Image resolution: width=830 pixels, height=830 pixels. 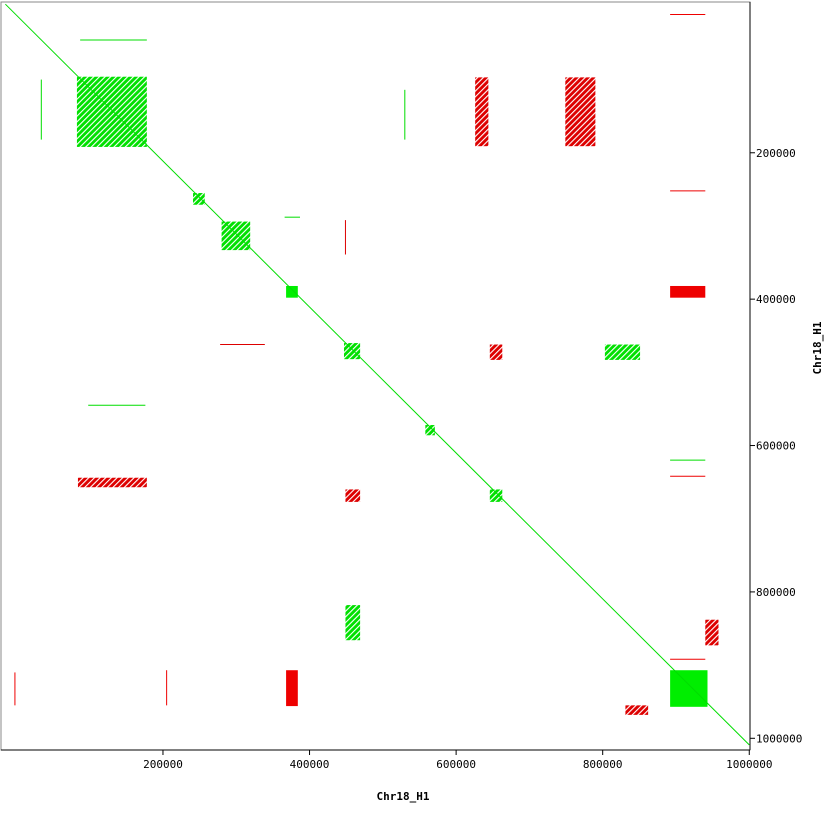 I want to click on y-tick-label: 1000000, so click(x=779, y=738).